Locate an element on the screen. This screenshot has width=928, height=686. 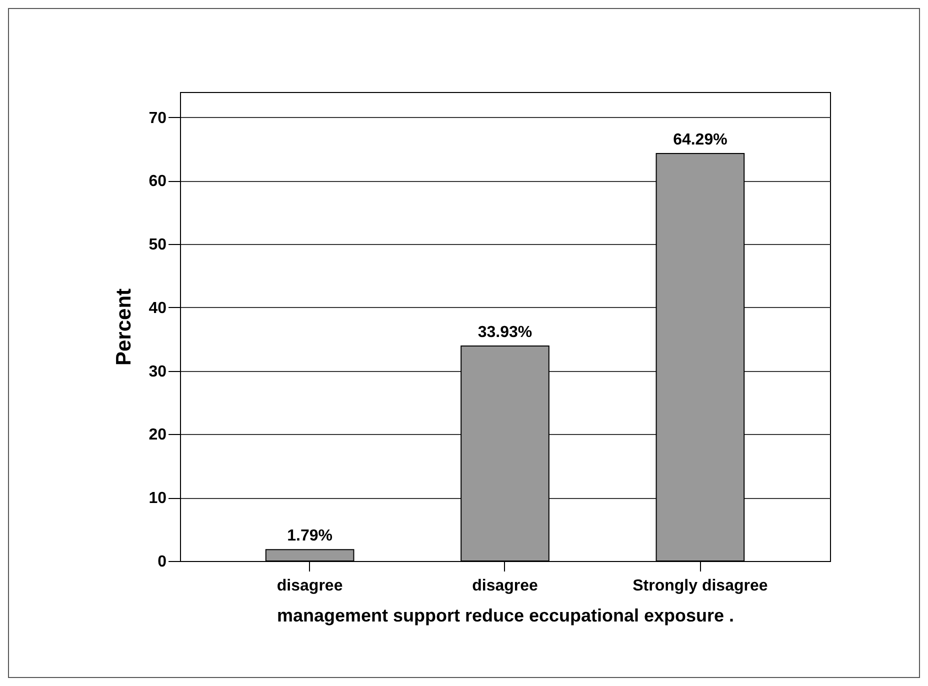
y-tick-label: 30 is located at coordinates (157, 371).